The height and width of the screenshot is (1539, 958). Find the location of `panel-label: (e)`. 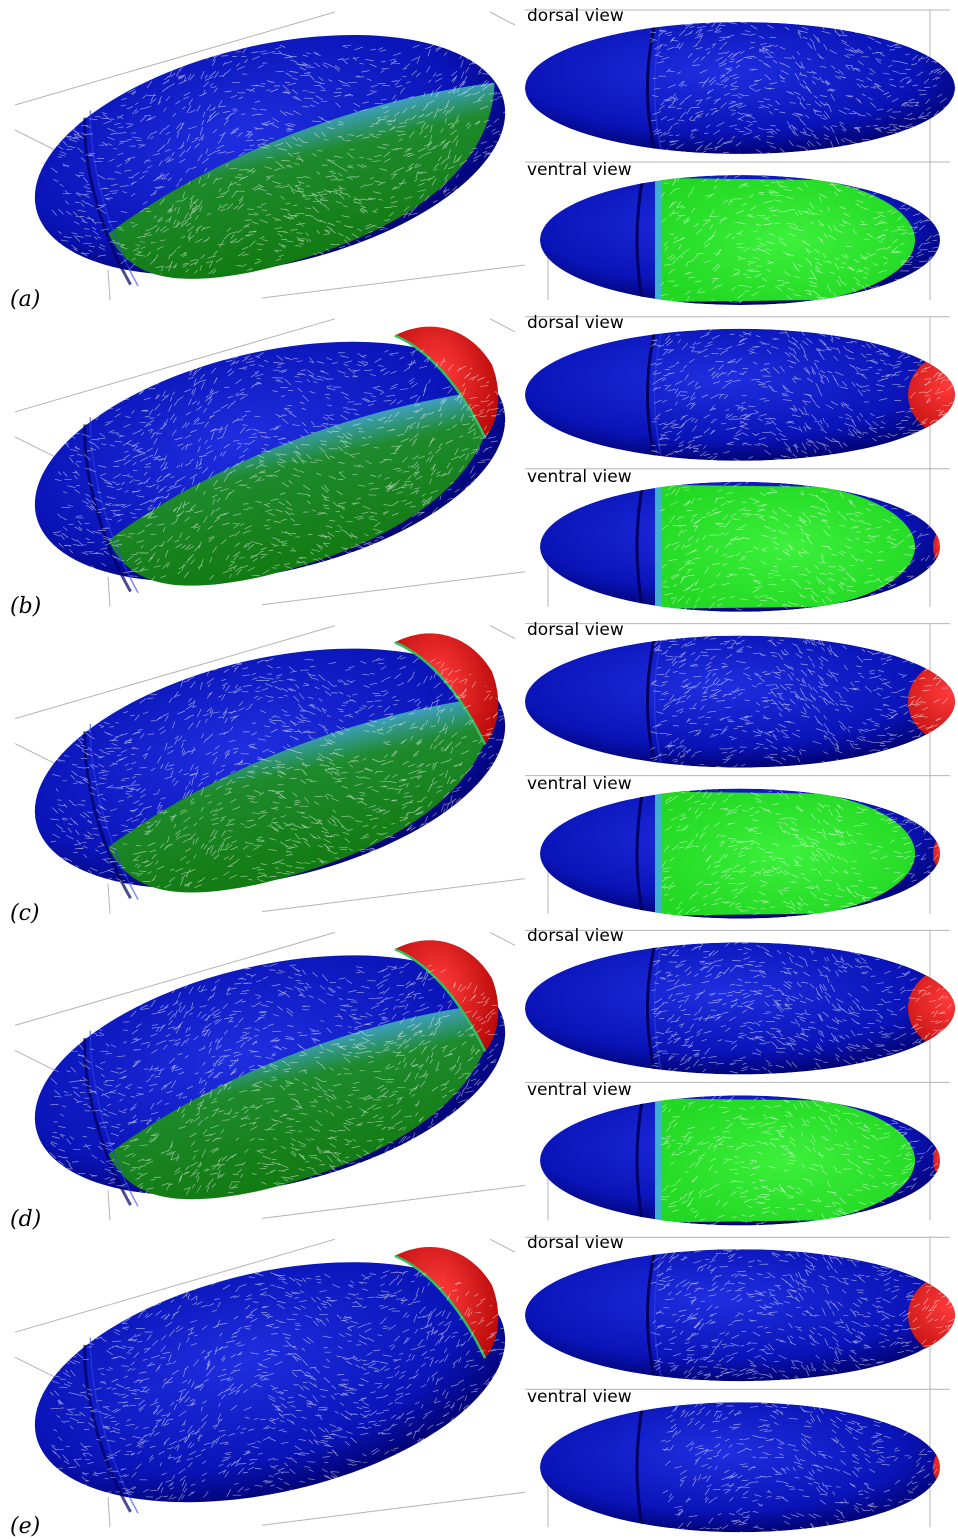

panel-label: (e) is located at coordinates (25, 1526).